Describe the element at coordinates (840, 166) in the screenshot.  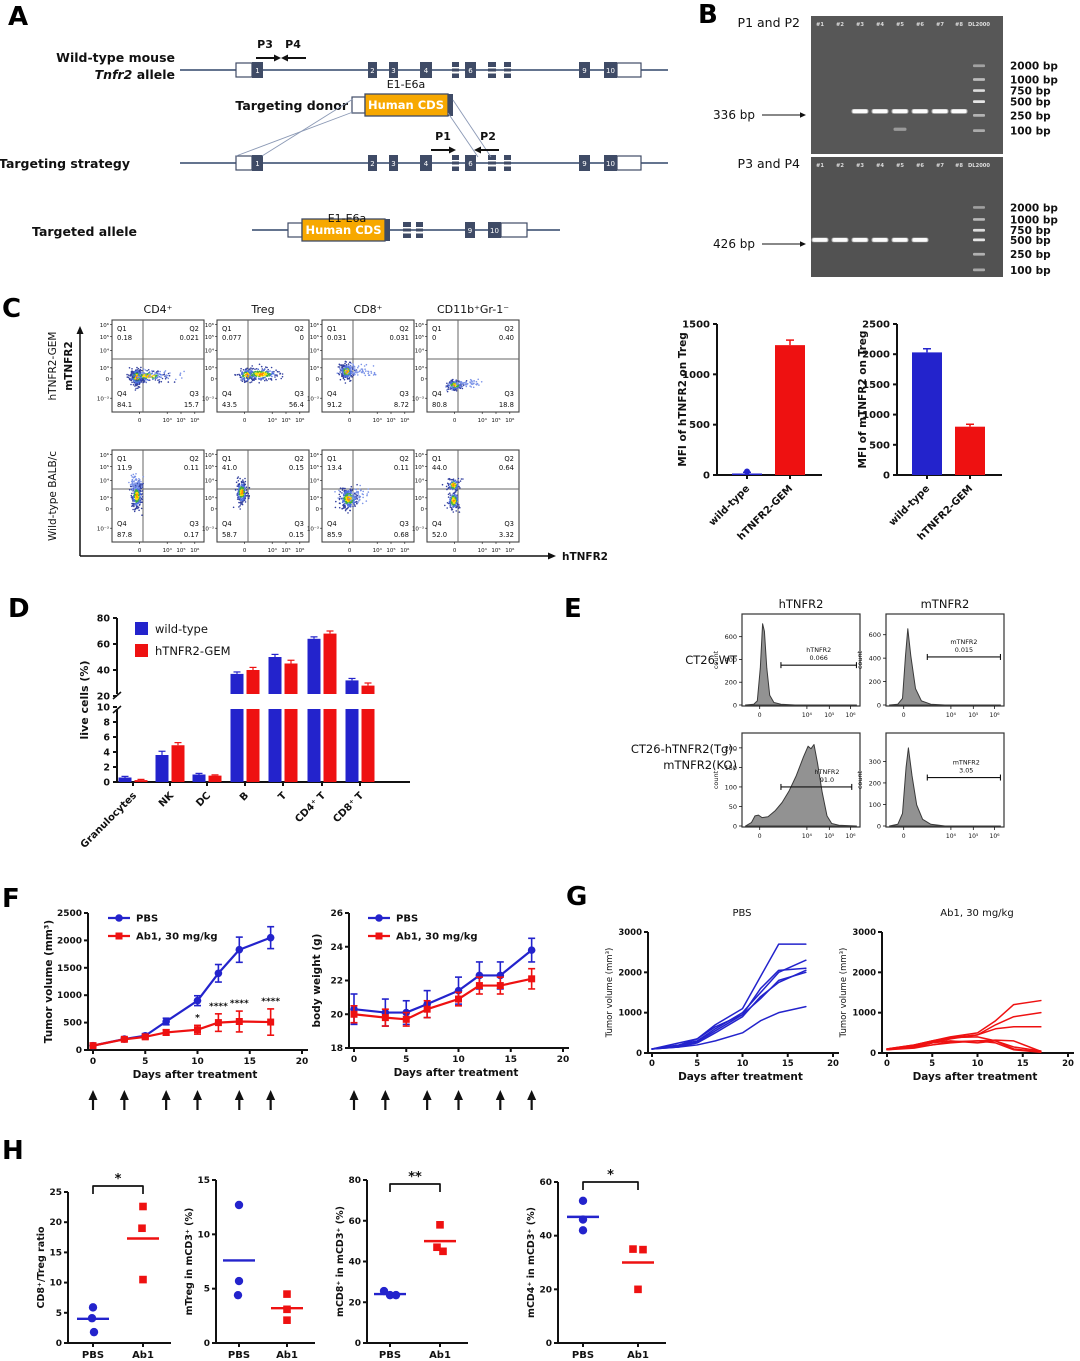
I see `svg-text: #2` at that location.